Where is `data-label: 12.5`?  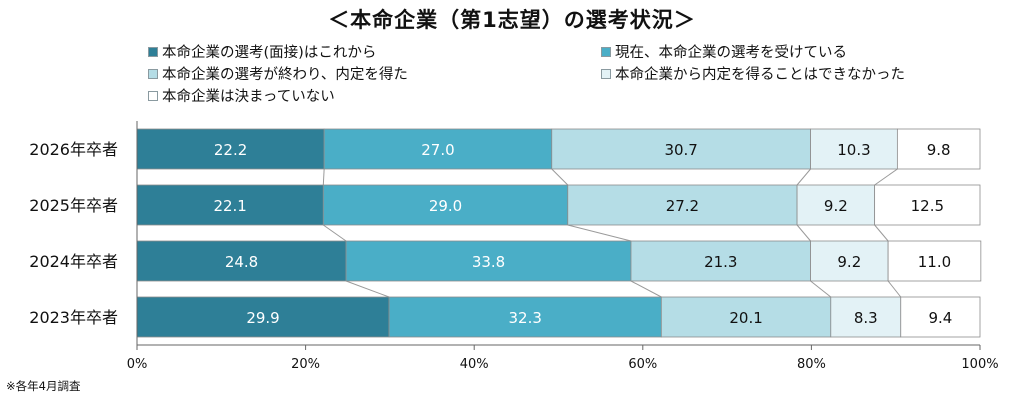
data-label: 12.5 is located at coordinates (927, 206).